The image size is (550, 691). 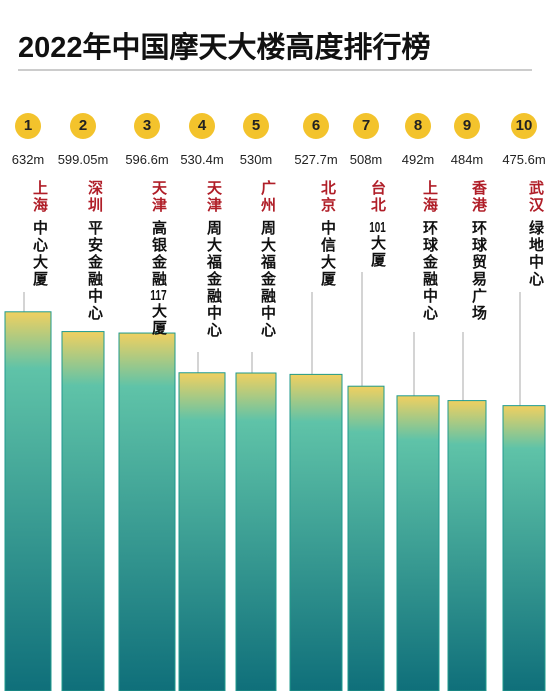 I want to click on building-name: 101大厦, so click(x=377, y=244).